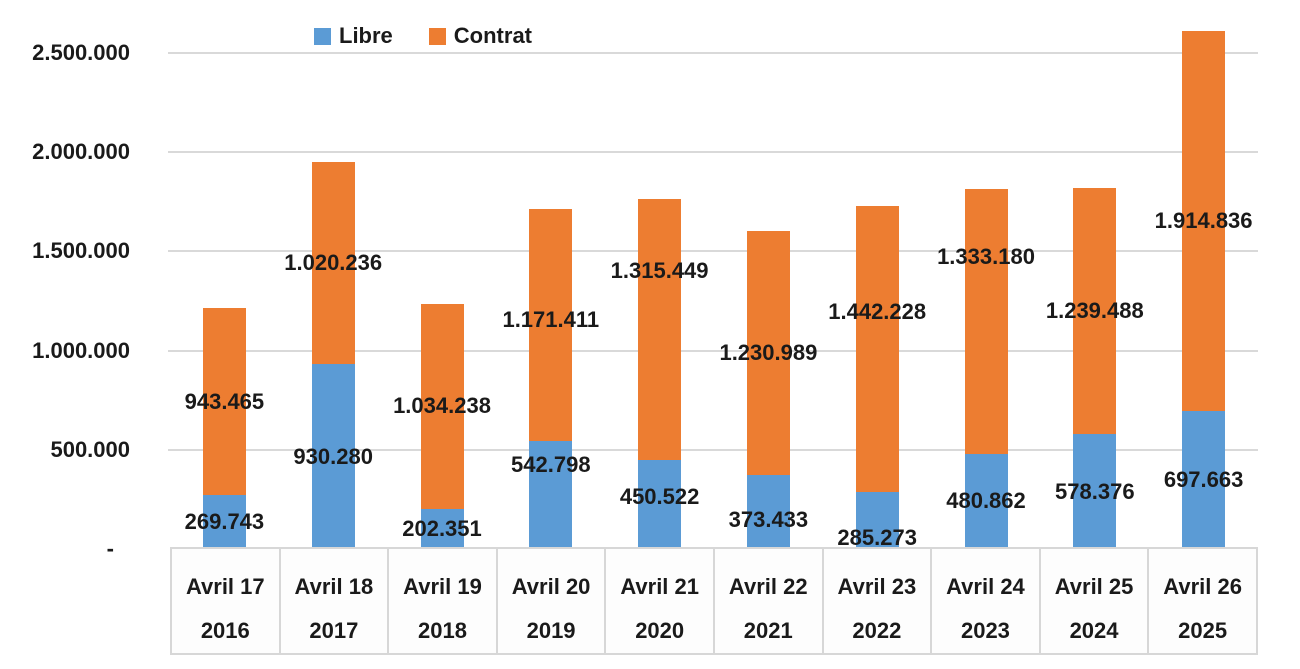  I want to click on data-label-contrat: 1.315.449, so click(659, 271).